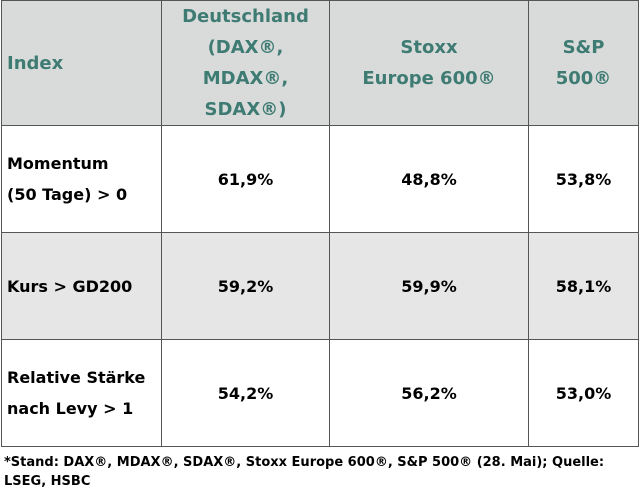  What do you see at coordinates (245, 109) in the screenshot?
I see `cell-line: SDAX®)` at bounding box center [245, 109].